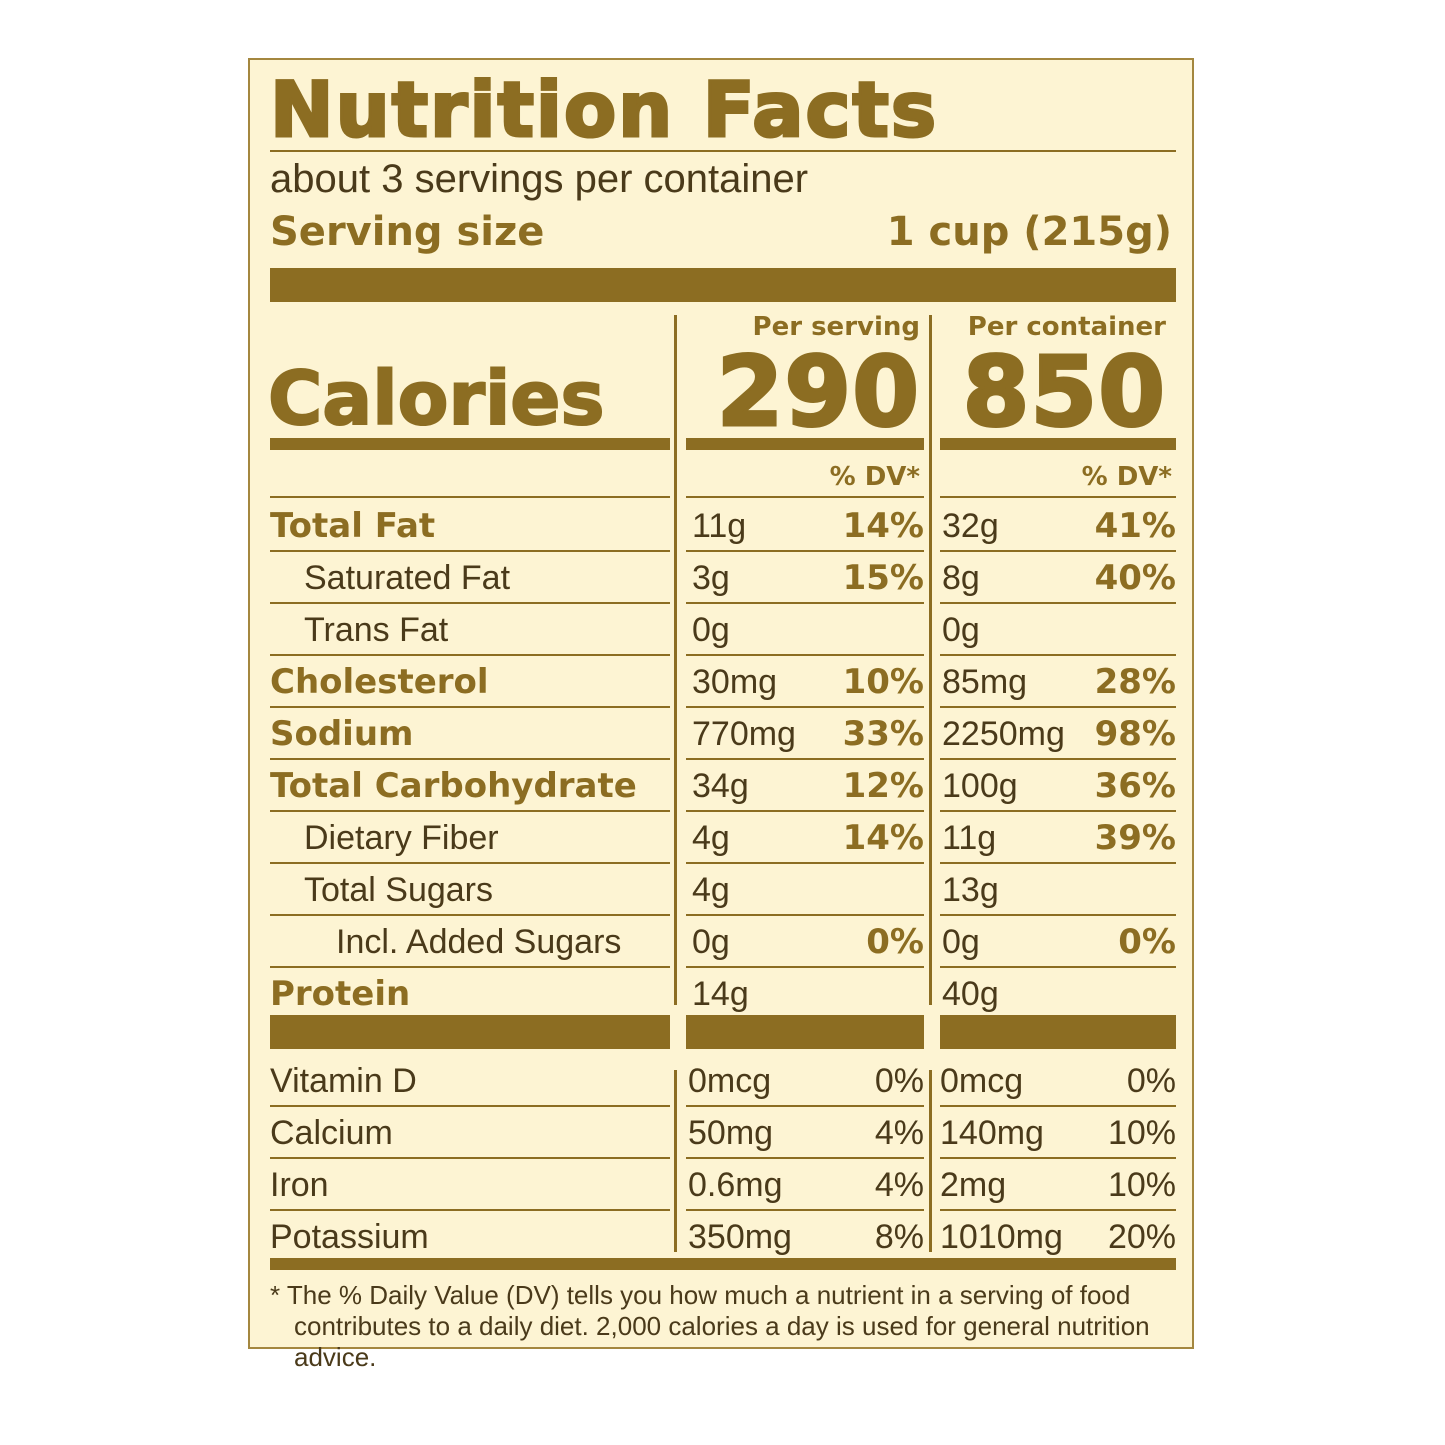 This screenshot has height=1445, width=1445. I want to click on thick-bar-top, so click(723, 285).